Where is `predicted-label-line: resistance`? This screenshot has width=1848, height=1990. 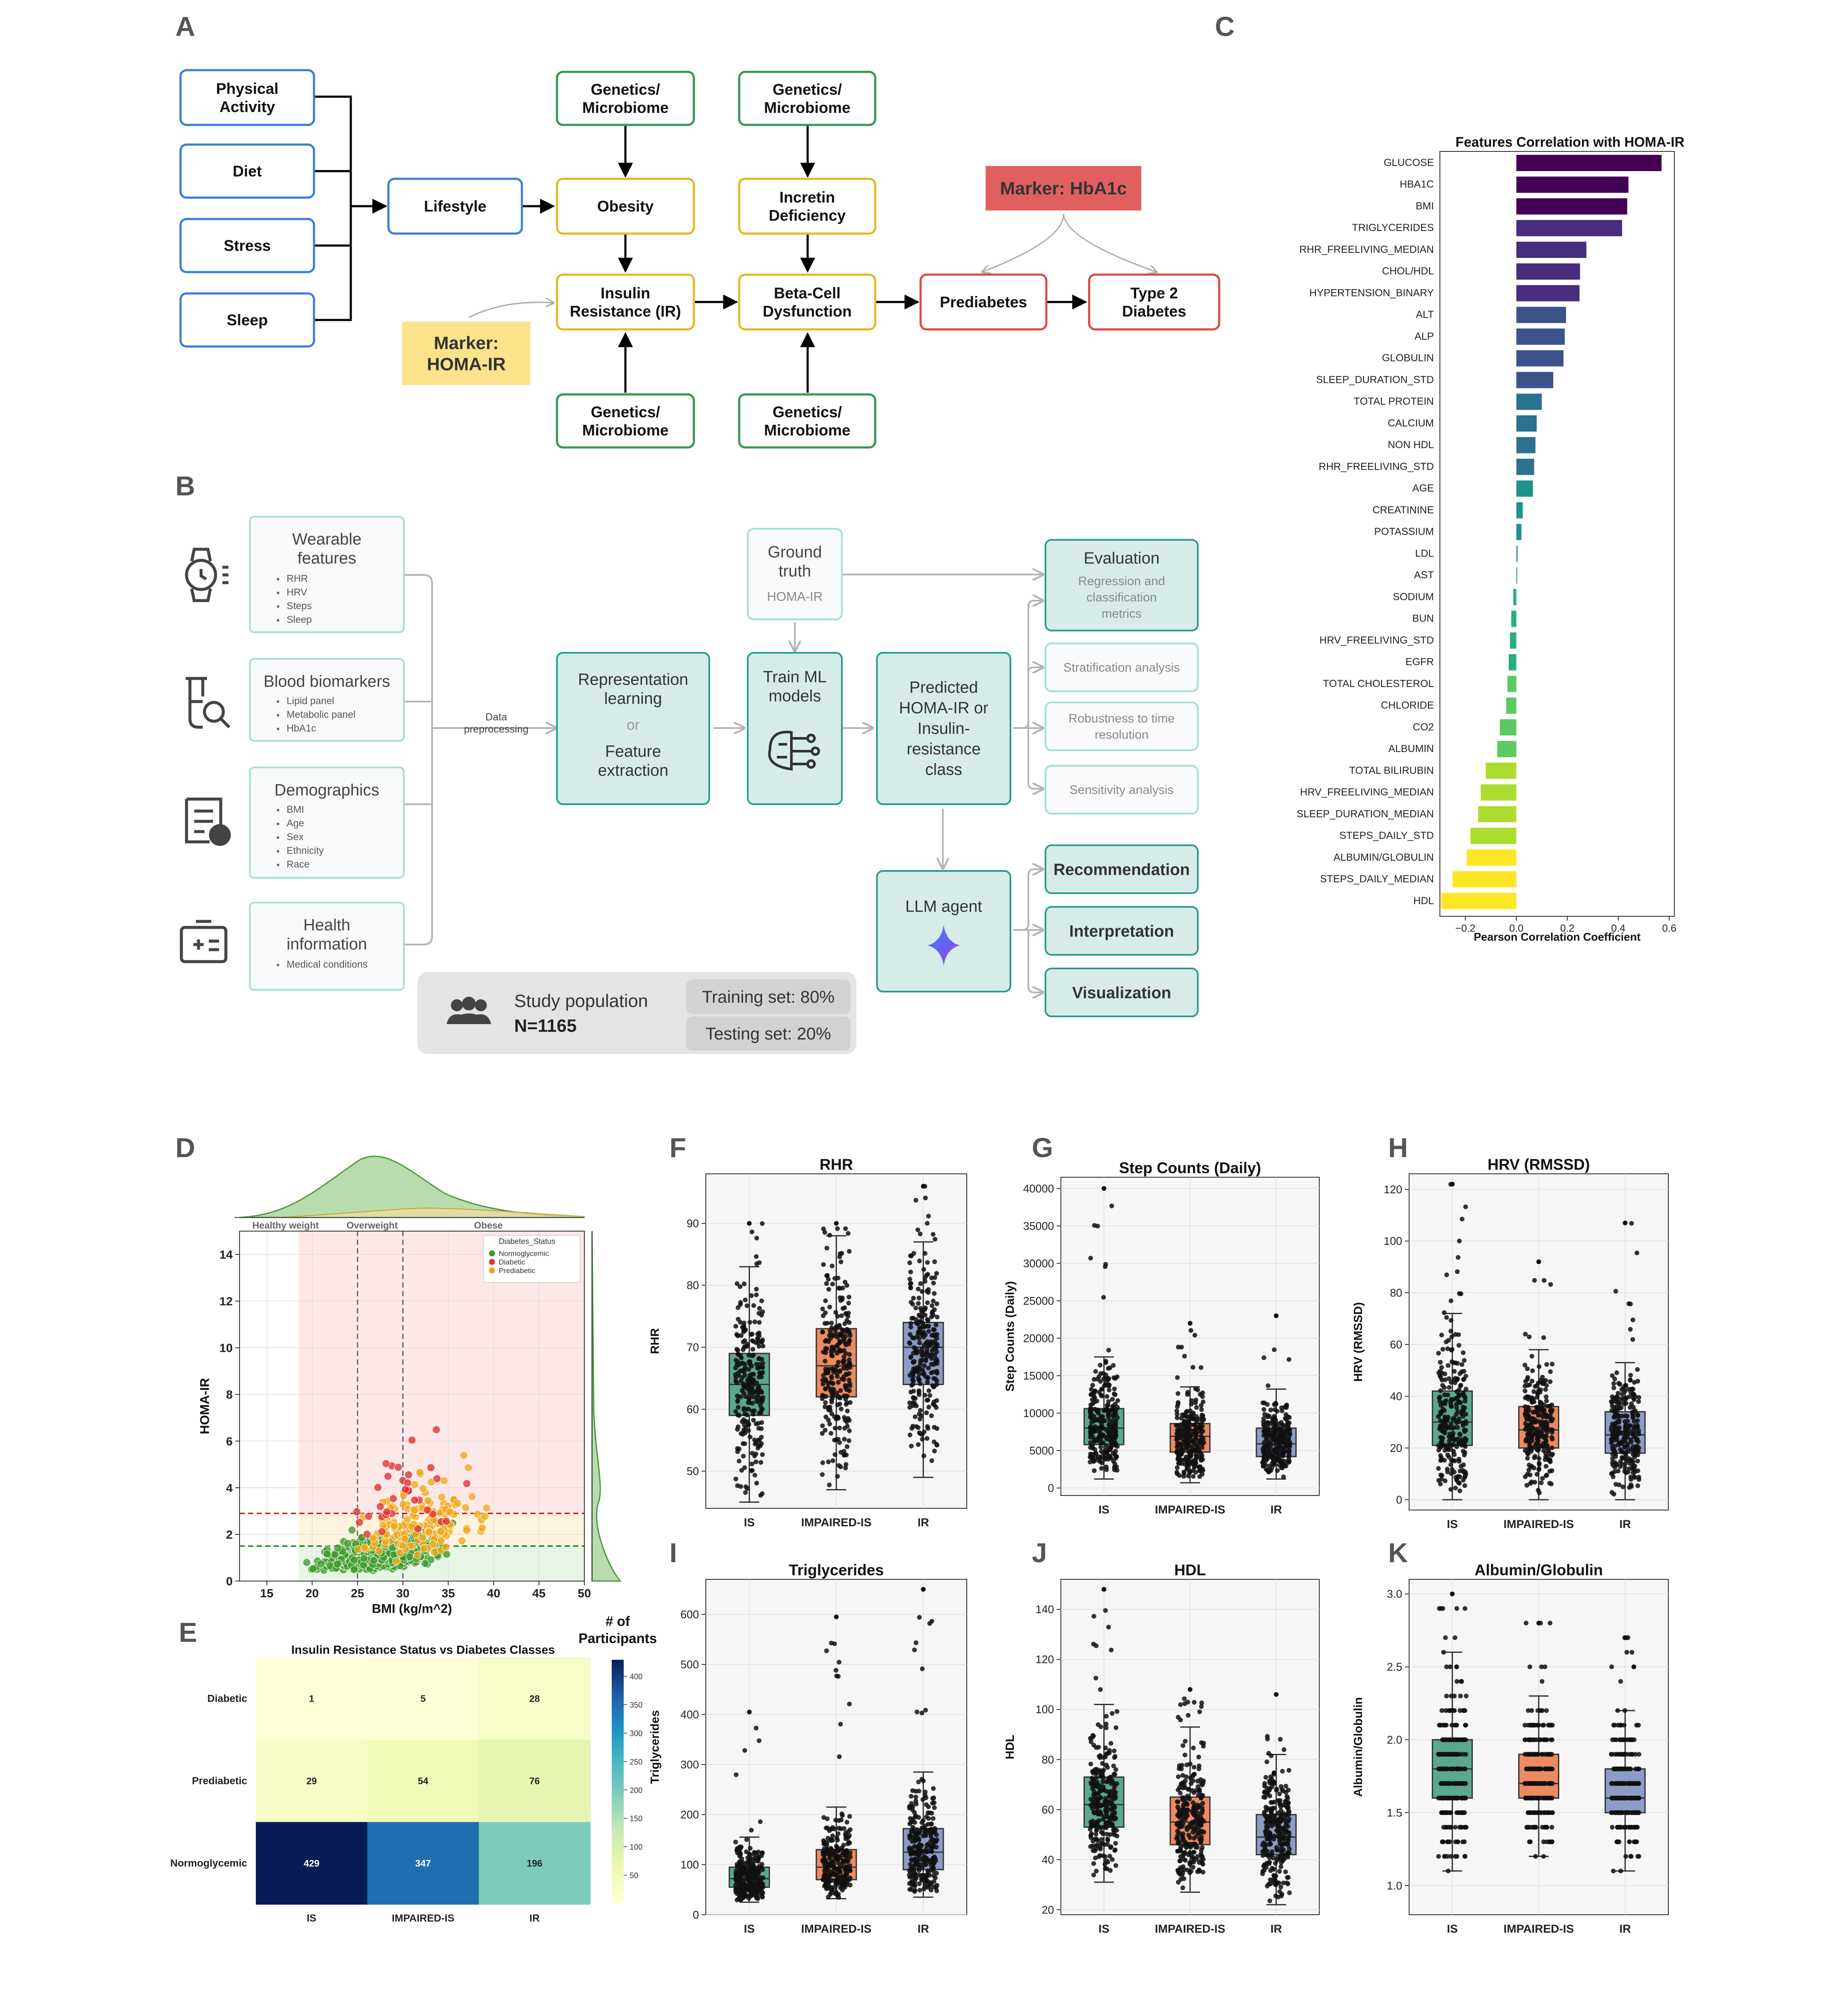 predicted-label-line: resistance is located at coordinates (943, 749).